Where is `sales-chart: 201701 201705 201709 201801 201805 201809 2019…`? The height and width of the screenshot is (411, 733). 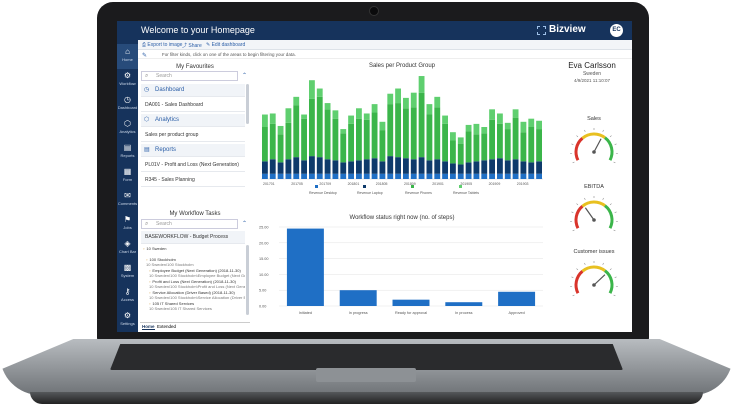
sales-chart: 201701 201705 201709 201801 201805 201809 2019… is located at coordinates (402, 136).